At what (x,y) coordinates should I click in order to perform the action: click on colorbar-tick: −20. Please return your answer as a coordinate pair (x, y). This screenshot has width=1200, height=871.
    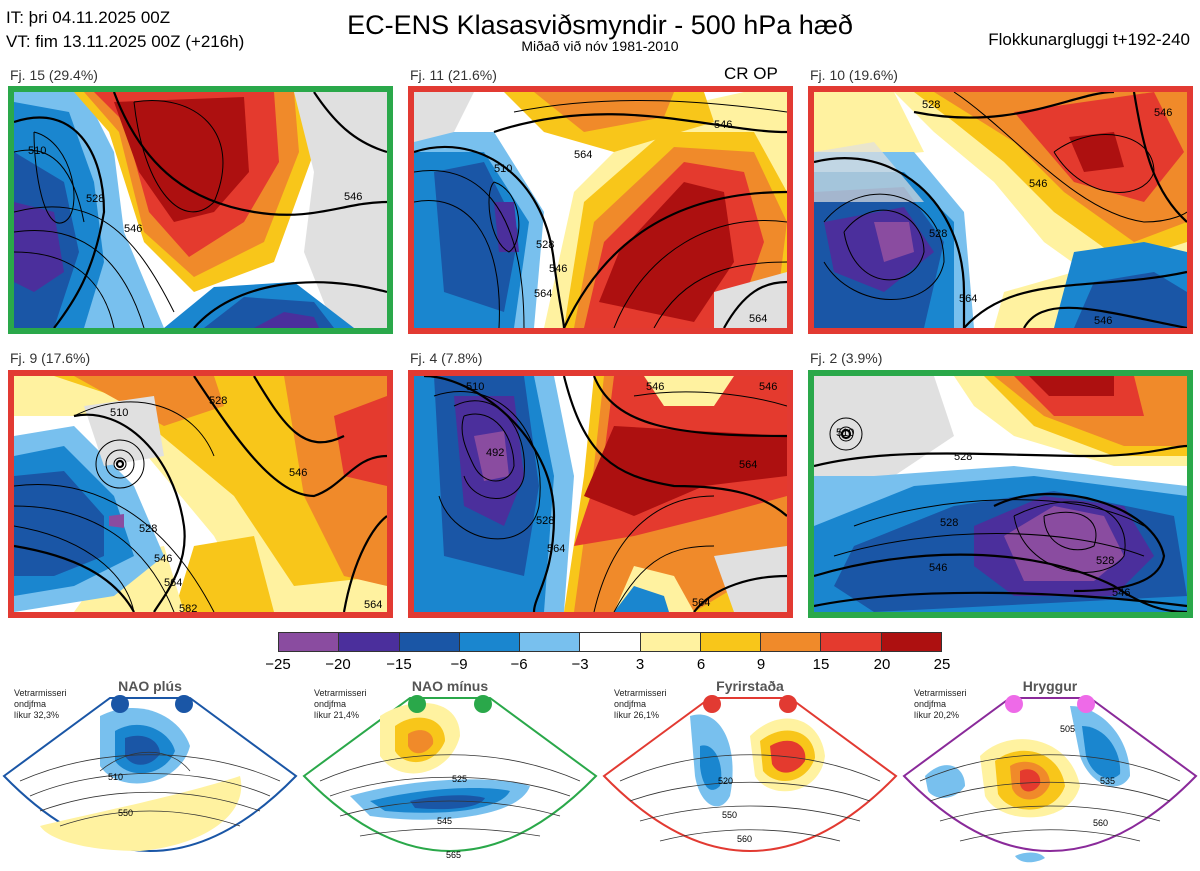
    Looking at the image, I should click on (338, 664).